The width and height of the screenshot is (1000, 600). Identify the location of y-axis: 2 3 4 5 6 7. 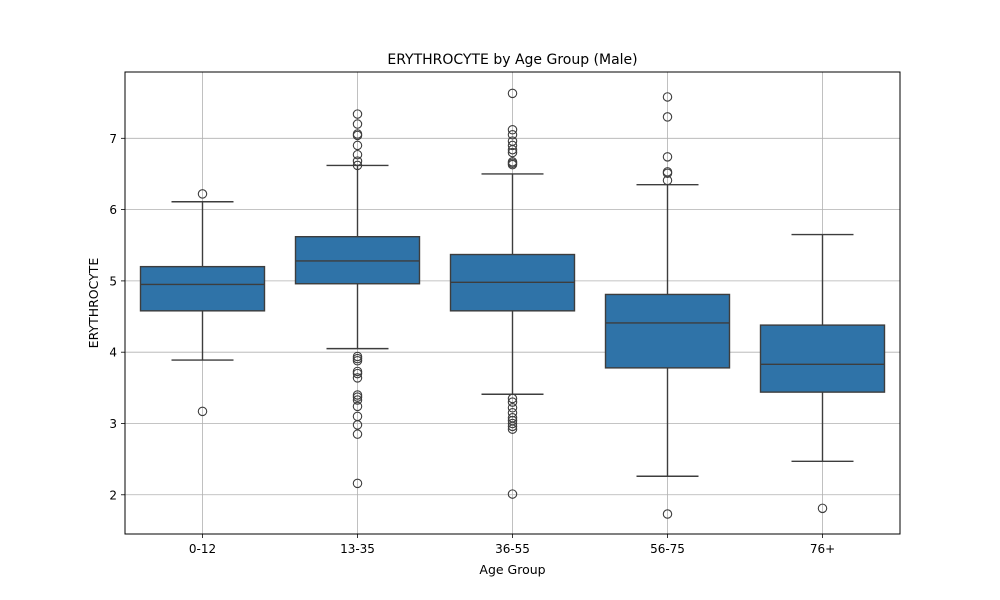
(117, 317).